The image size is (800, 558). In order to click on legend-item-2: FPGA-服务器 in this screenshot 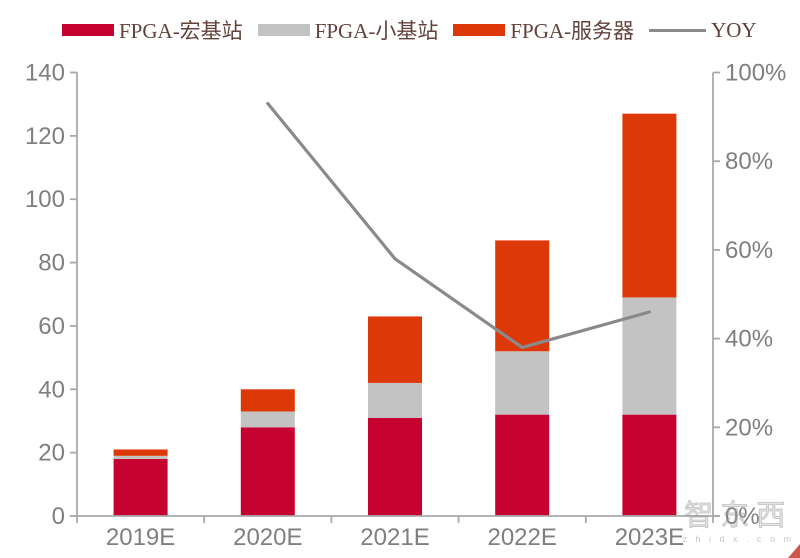, I will do `click(543, 30)`.